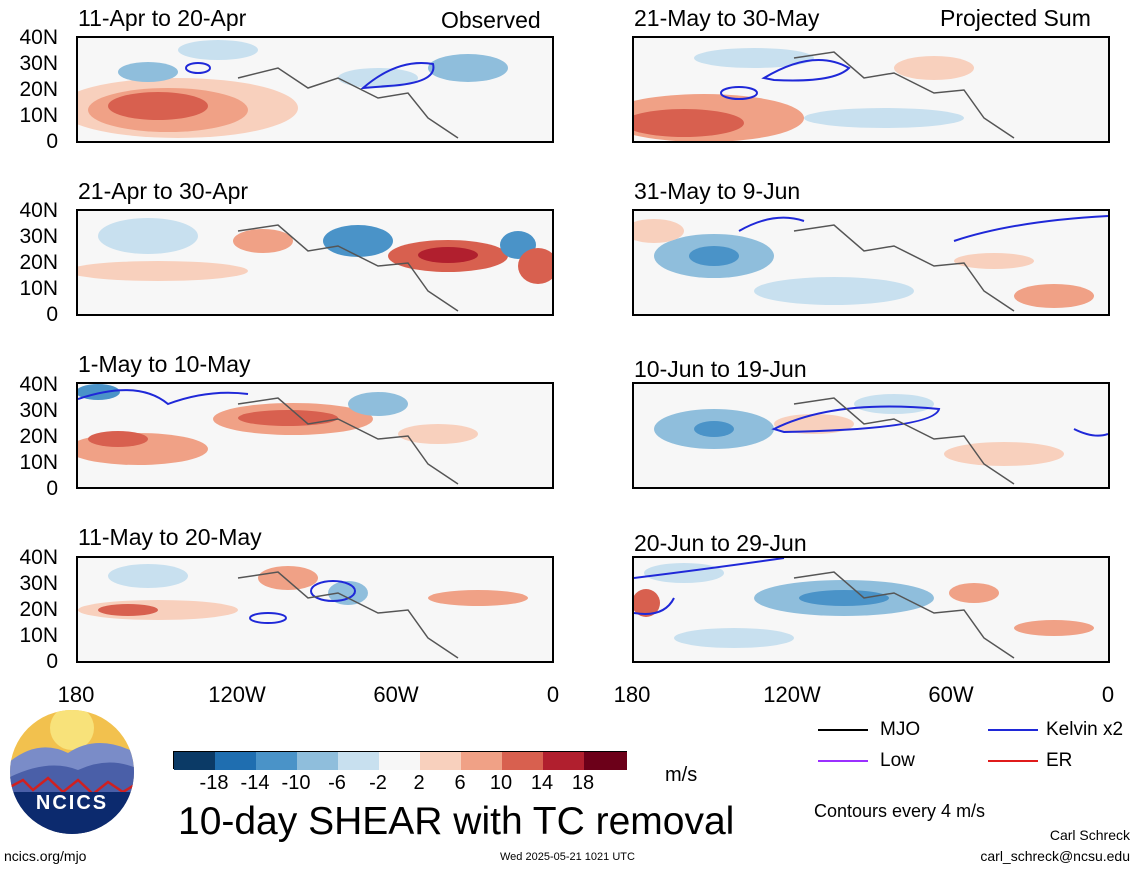  I want to click on legend-label: MJO, so click(900, 729).